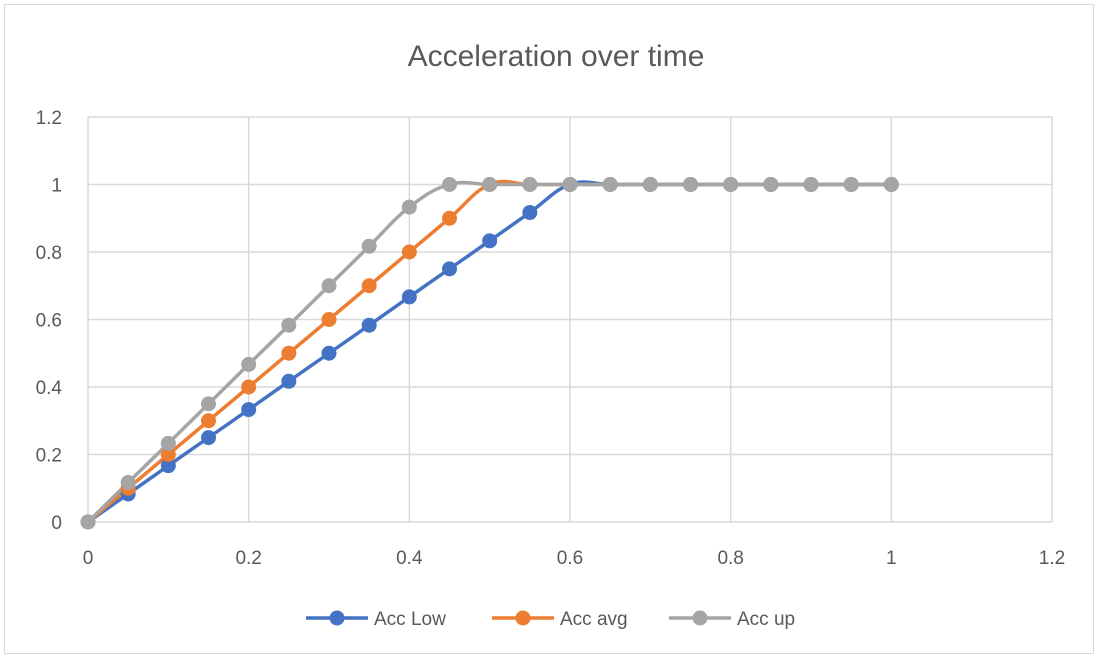  Describe the element at coordinates (88, 558) in the screenshot. I see `x-tick-label: 0` at that location.